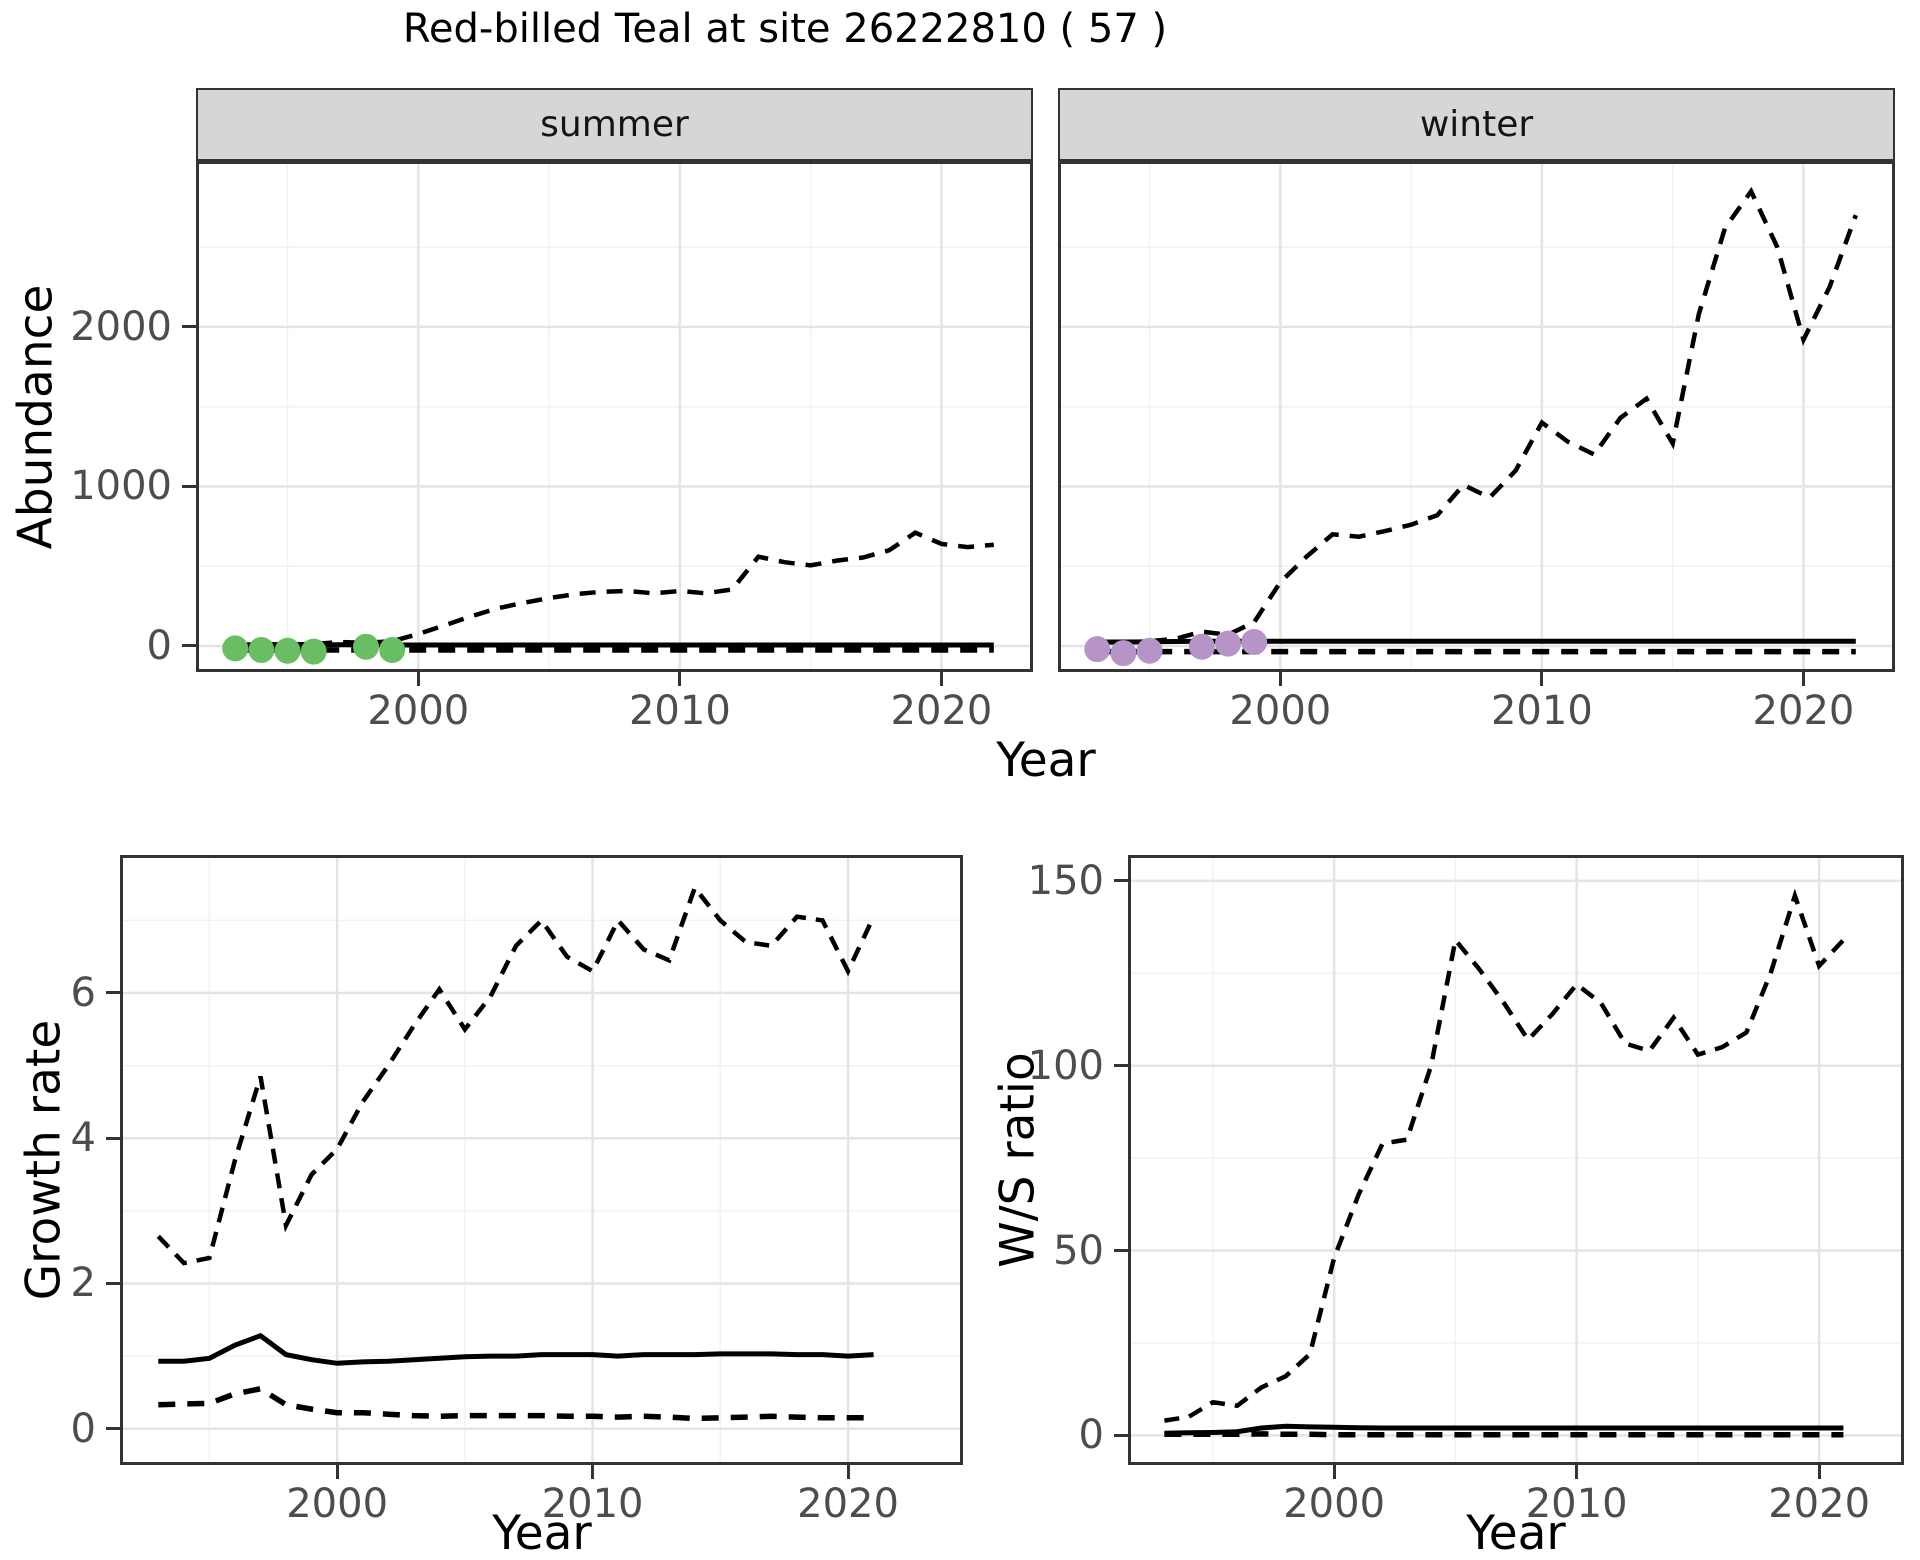  Describe the element at coordinates (785, 29) in the screenshot. I see `page-title: Red-billed Teal at site 26222810 ( 57 )` at that location.